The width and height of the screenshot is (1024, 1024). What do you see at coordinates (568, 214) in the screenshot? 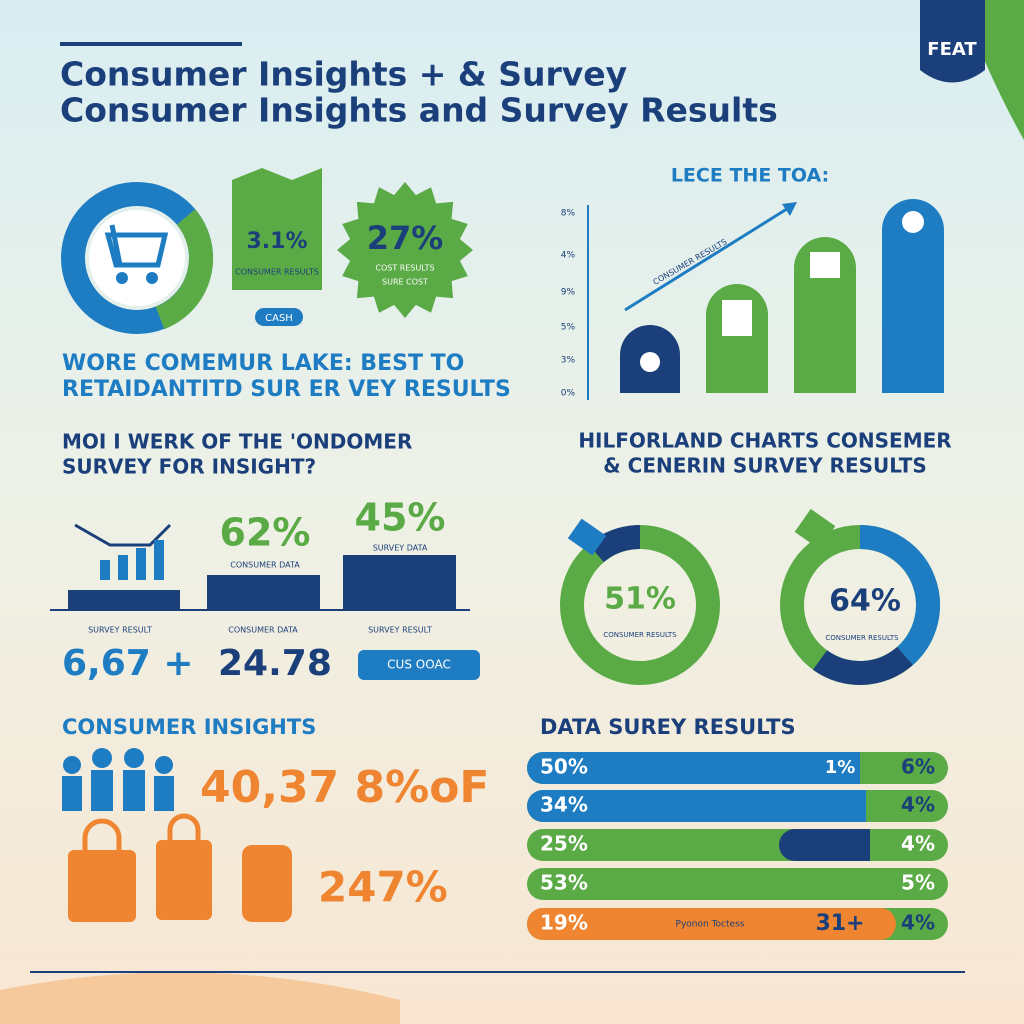
I see `axis-label: 8%` at bounding box center [568, 214].